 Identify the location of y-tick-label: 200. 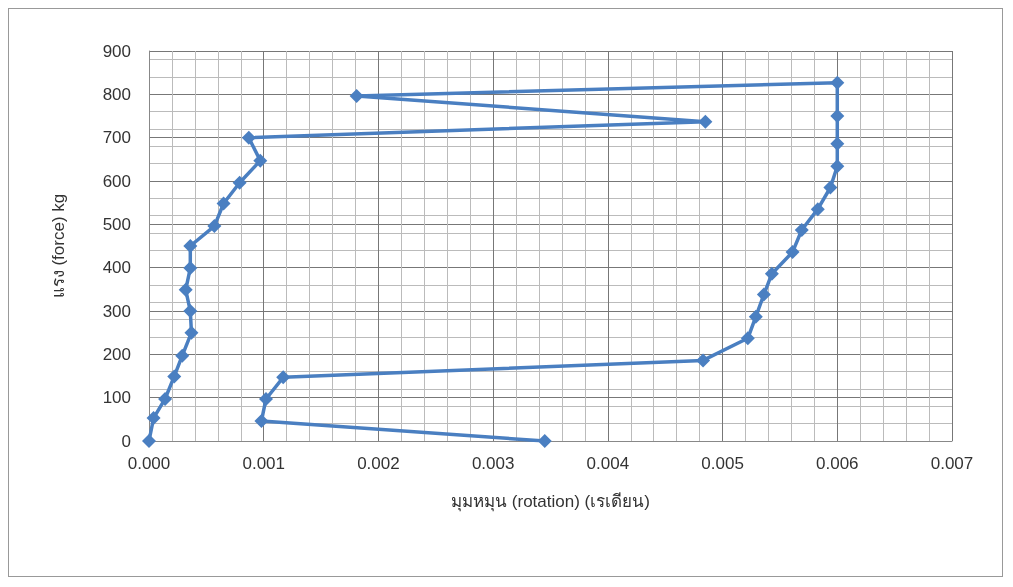
(116, 354).